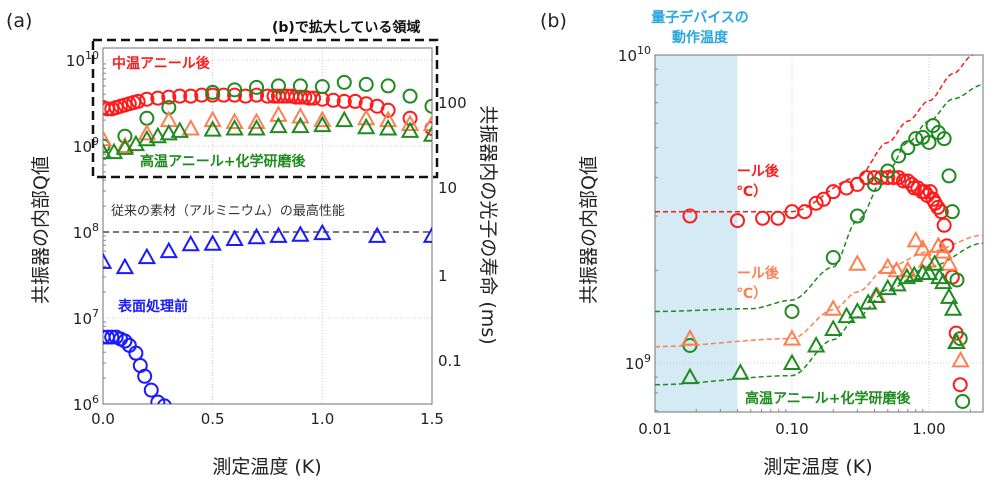  Describe the element at coordinates (589, 230) in the screenshot. I see `panel-b-y-title: 共振器の内部Q値` at that location.